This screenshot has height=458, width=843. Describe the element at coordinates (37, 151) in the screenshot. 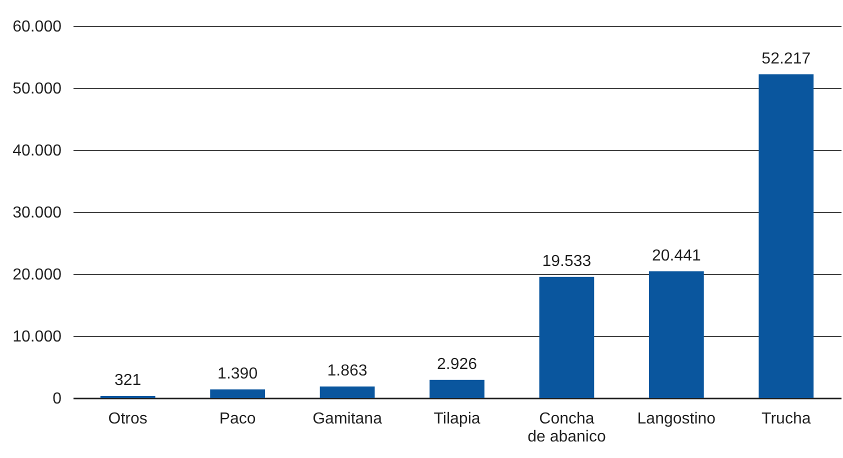

I see `y-tick-label: 40.000` at that location.